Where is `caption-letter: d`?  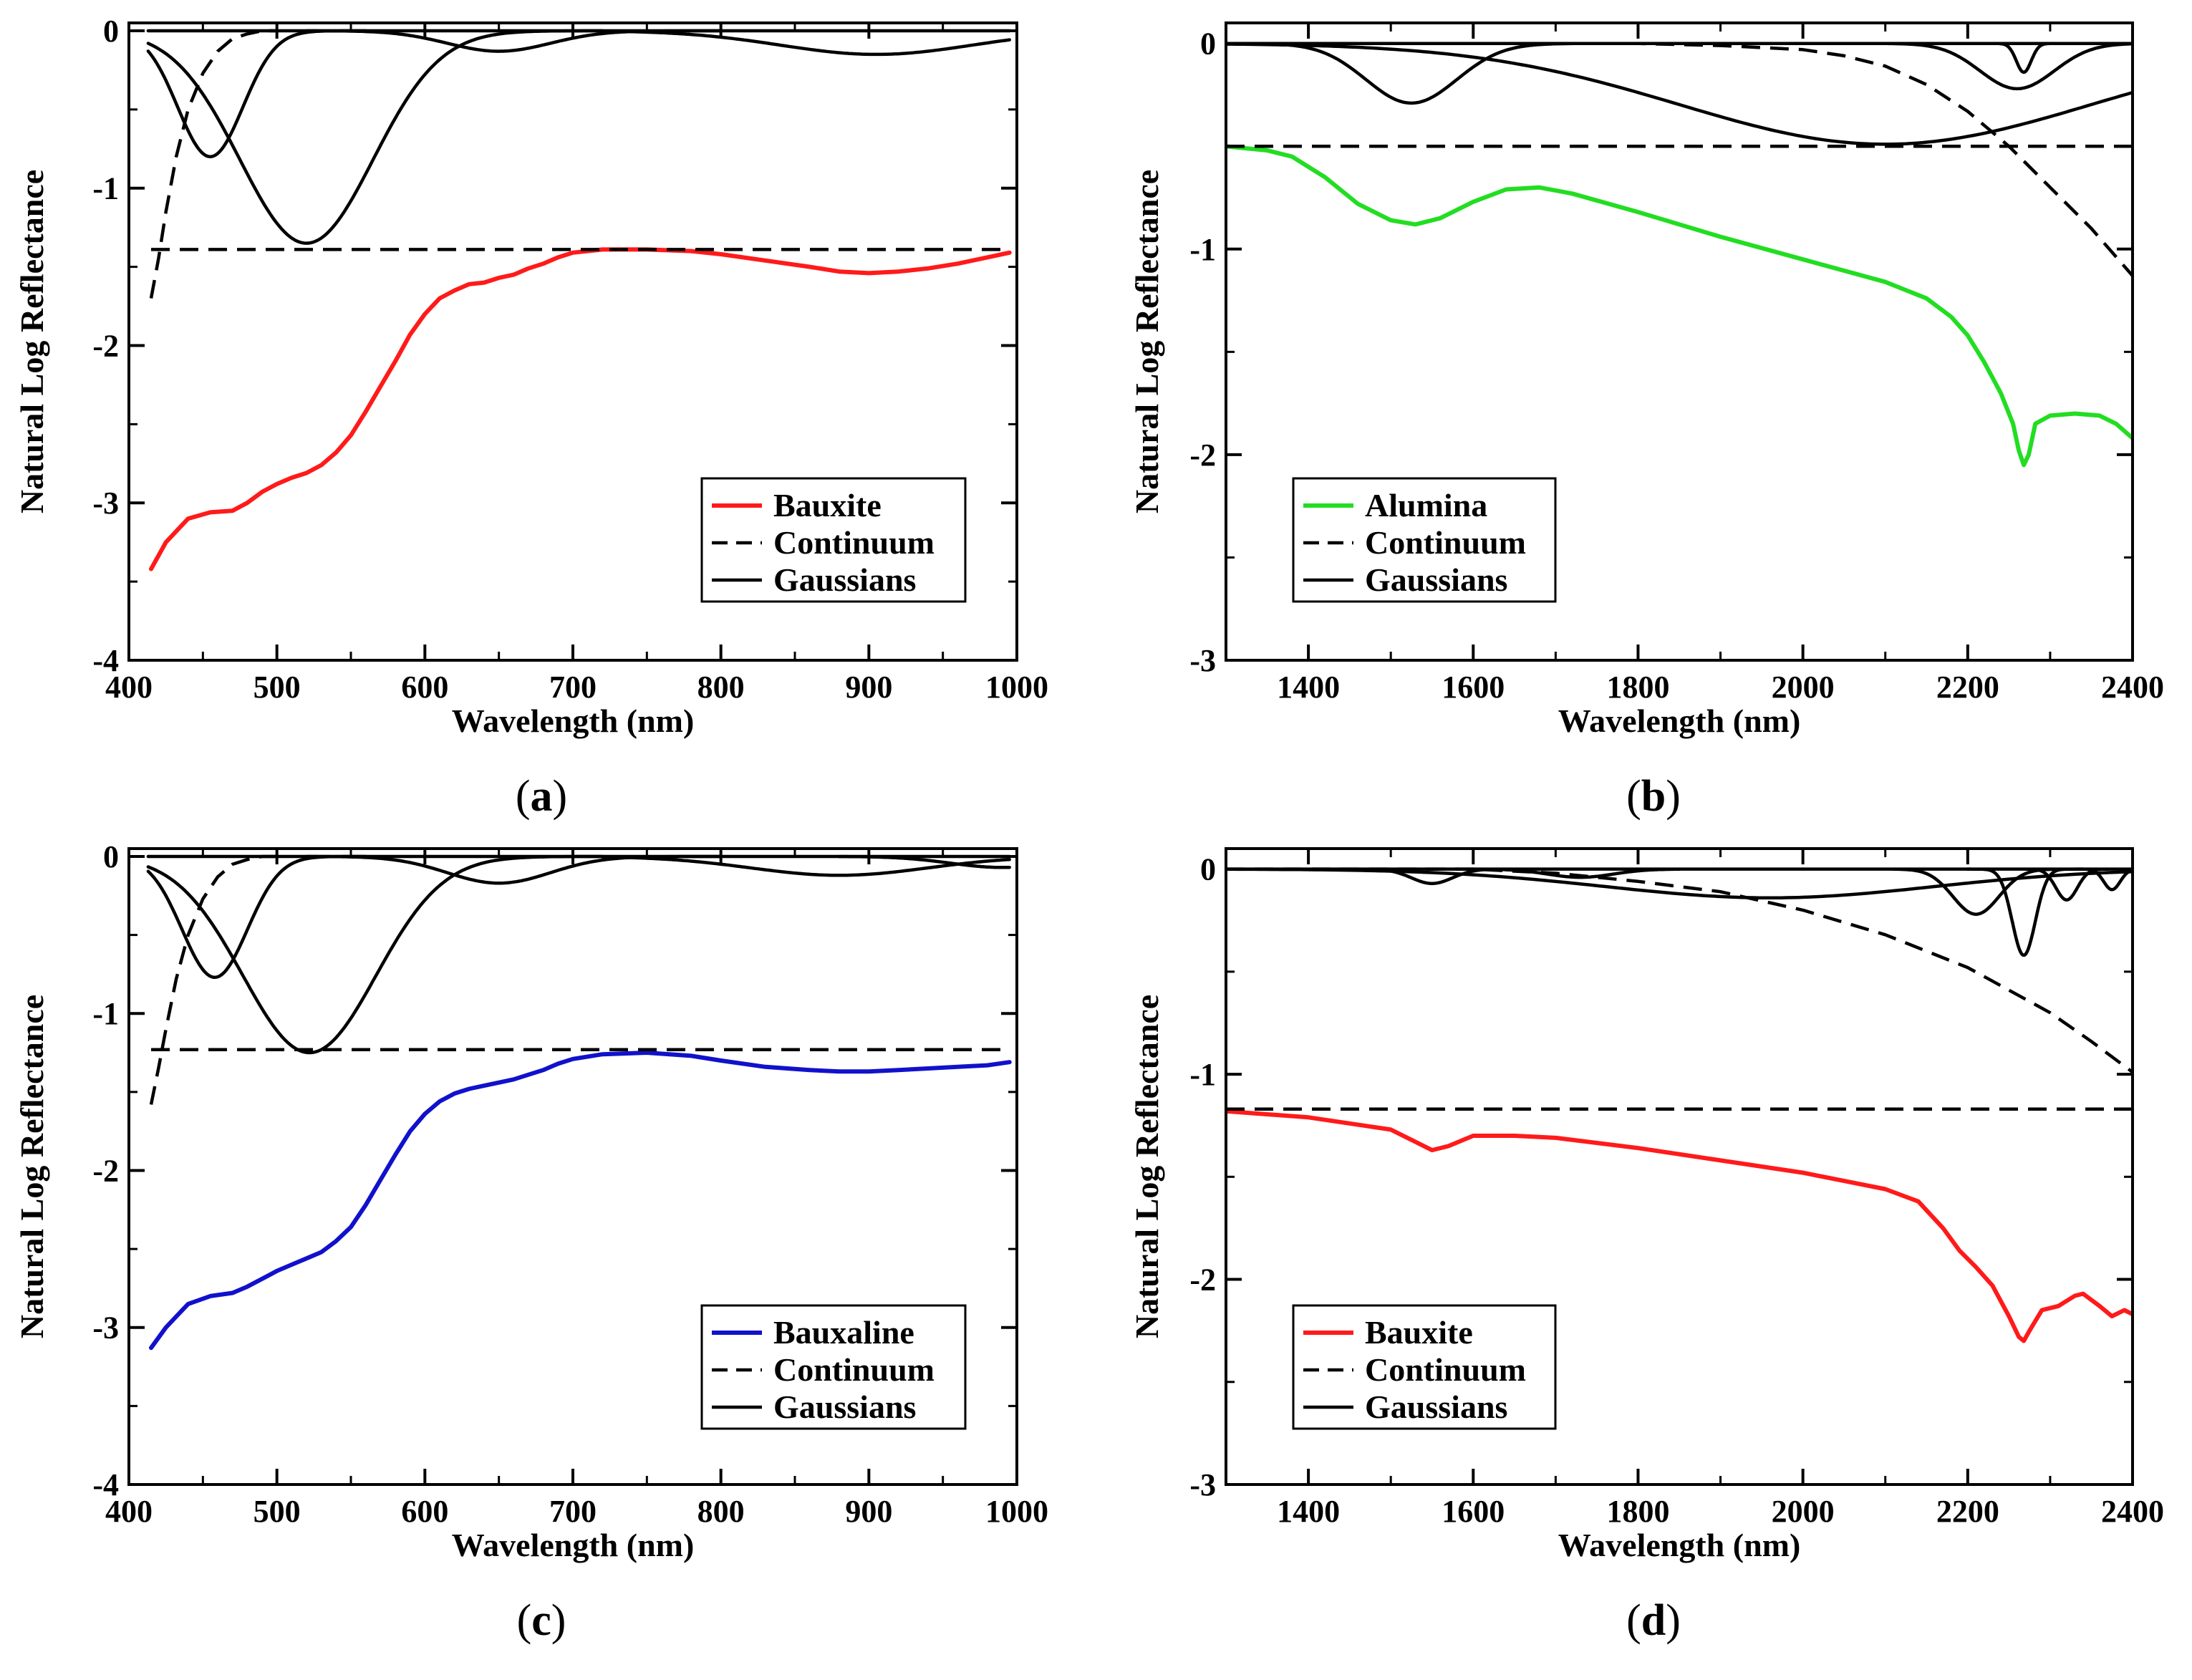 caption-letter: d is located at coordinates (1653, 1620).